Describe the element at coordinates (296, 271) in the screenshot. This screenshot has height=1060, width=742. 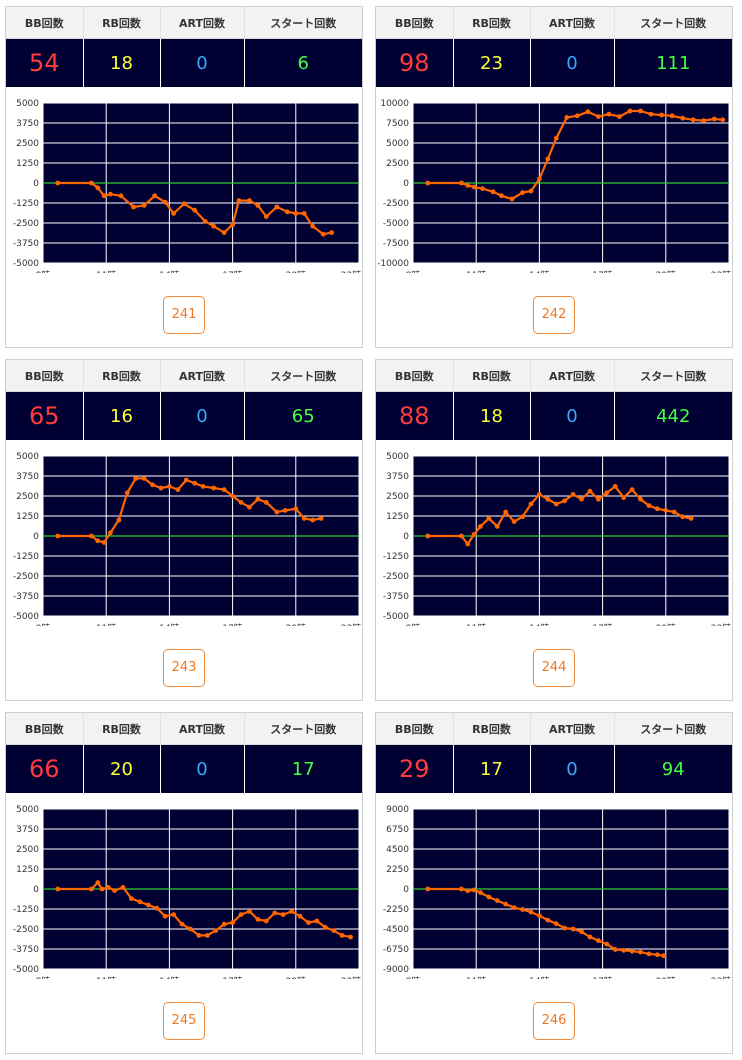
I see `x-tick-label: 20時` at that location.